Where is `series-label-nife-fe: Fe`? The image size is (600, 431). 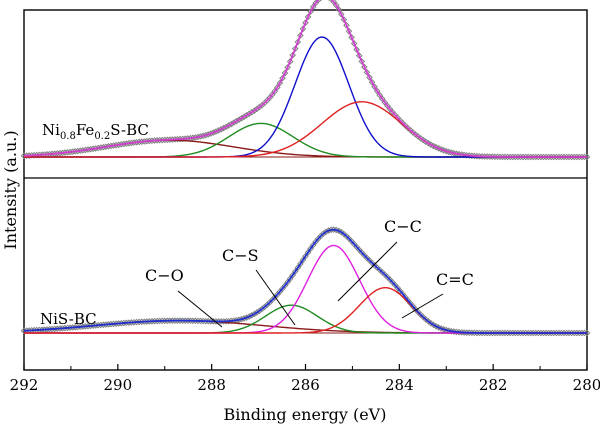
series-label-nife-fe: Fe is located at coordinates (85, 130).